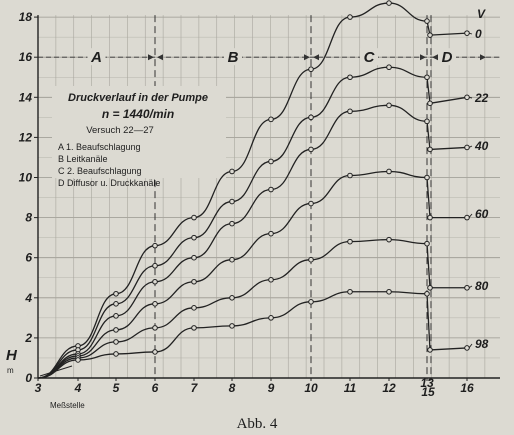 The height and width of the screenshot is (435, 514). Describe the element at coordinates (139, 132) in the screenshot. I see `title-backdrop` at that location.